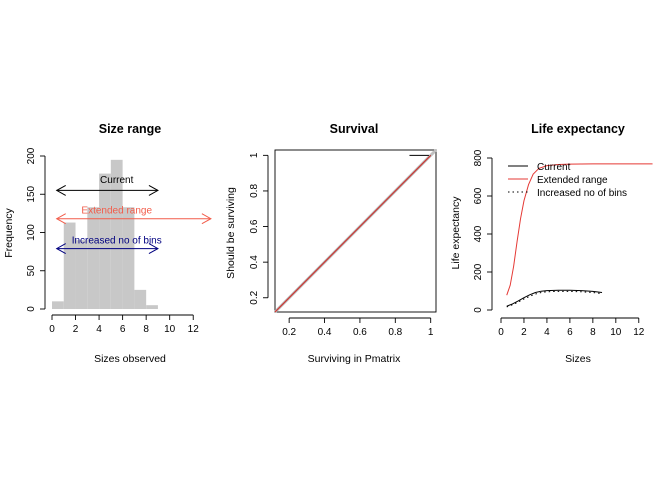 The height and width of the screenshot is (480, 672). What do you see at coordinates (31, 232) in the screenshot?
I see `y-tick-label: 100` at bounding box center [31, 232].